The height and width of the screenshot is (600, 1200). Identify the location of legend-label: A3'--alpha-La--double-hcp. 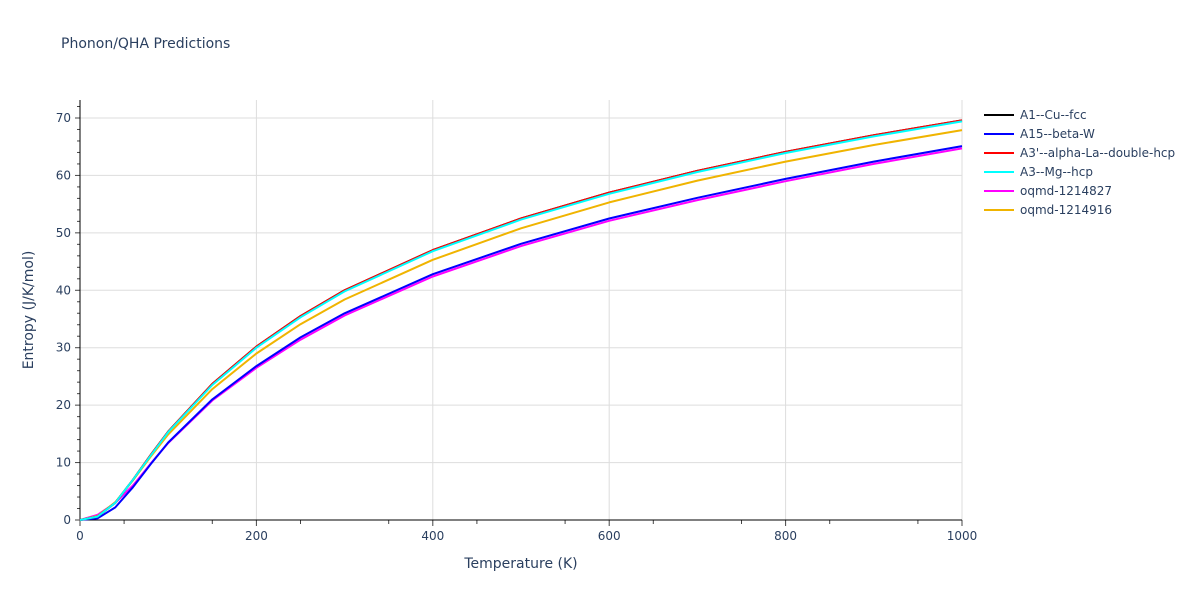
(1098, 152).